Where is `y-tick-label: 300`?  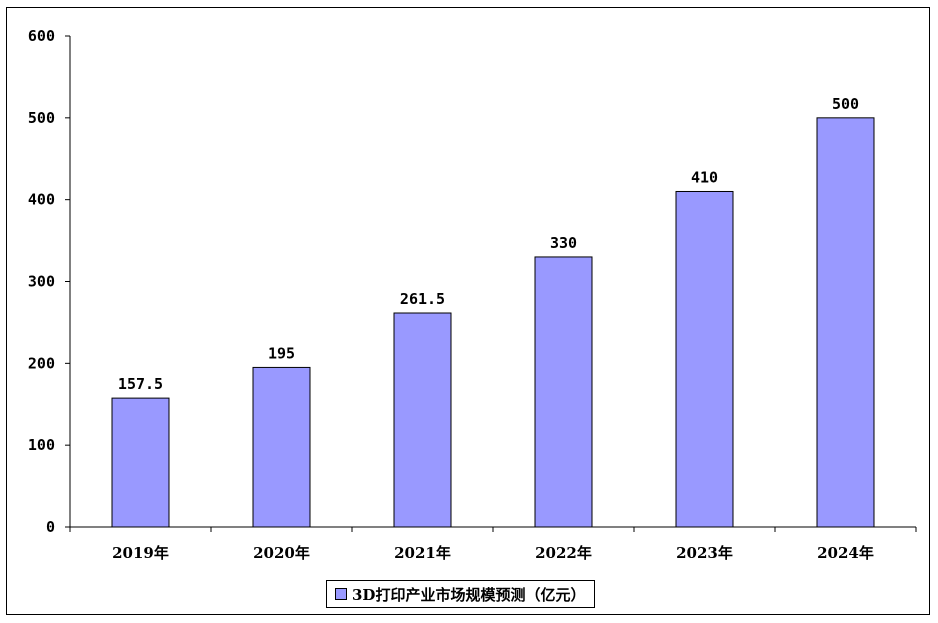 y-tick-label: 300 is located at coordinates (41, 282).